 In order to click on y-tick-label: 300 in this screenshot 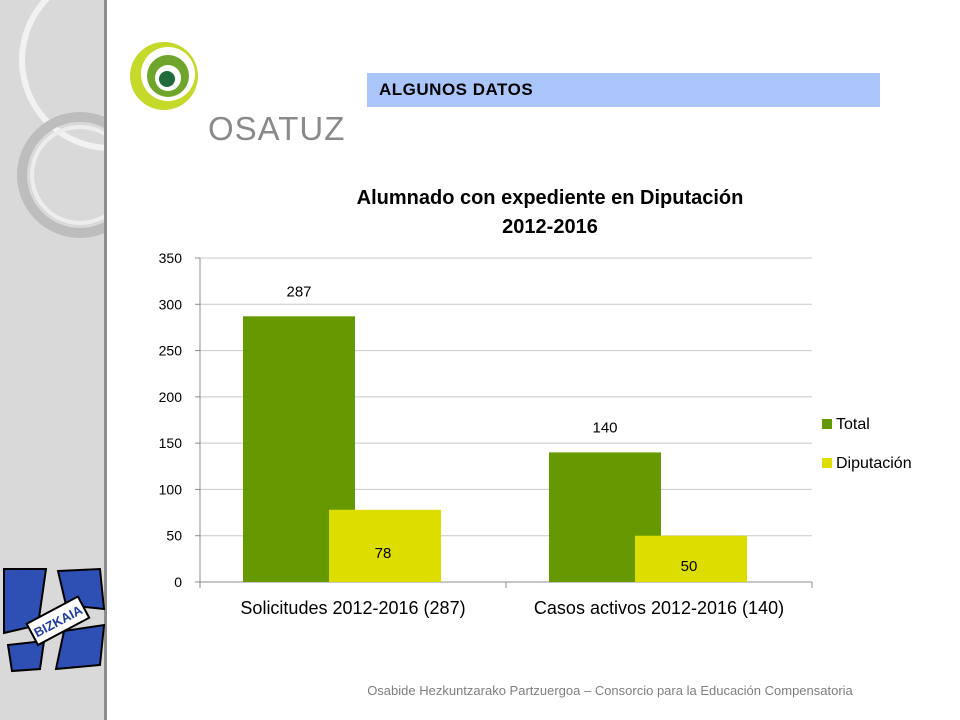, I will do `click(171, 304)`.